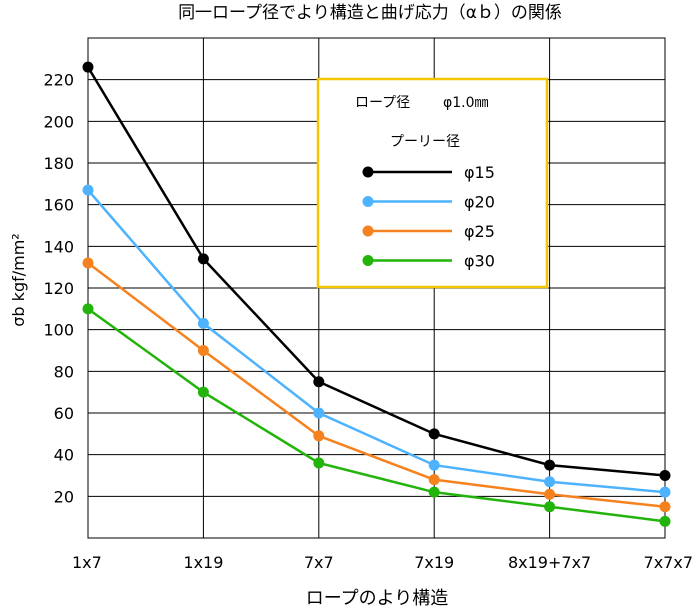  Describe the element at coordinates (549, 562) in the screenshot. I see `x-tick-label: 8x19+7x7` at that location.